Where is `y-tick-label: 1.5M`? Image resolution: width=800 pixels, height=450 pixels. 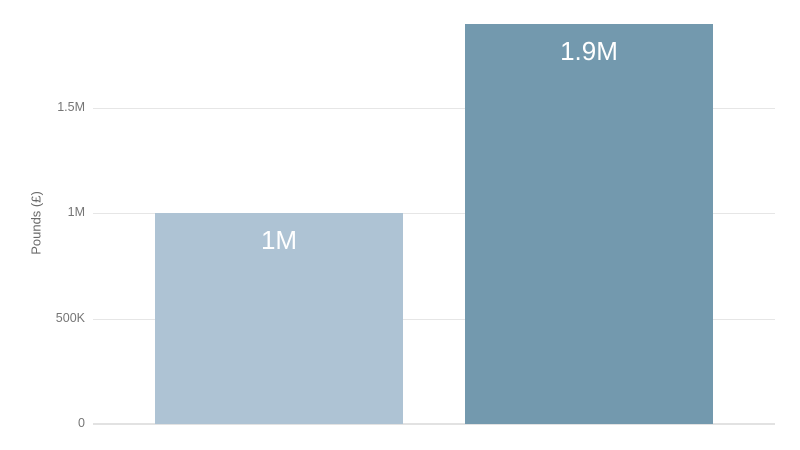
y-tick-label: 1.5M is located at coordinates (71, 107).